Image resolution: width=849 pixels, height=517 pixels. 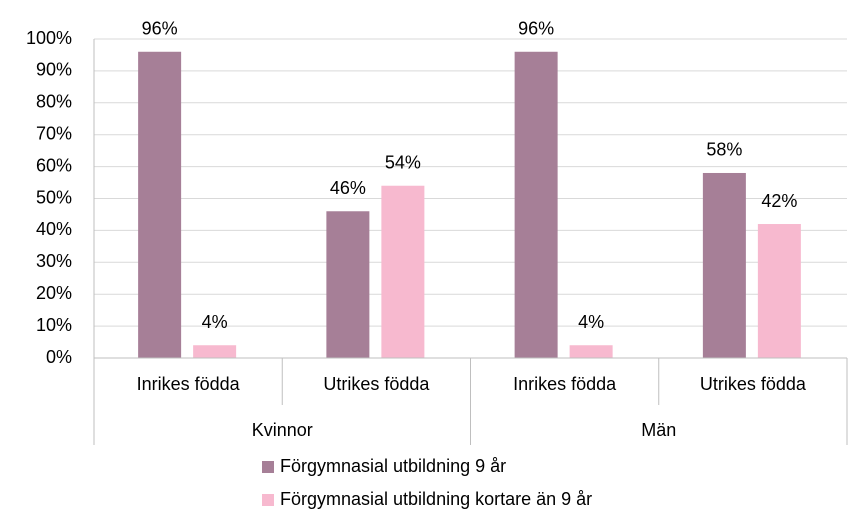 I want to click on data-label: 42%, so click(x=779, y=201).